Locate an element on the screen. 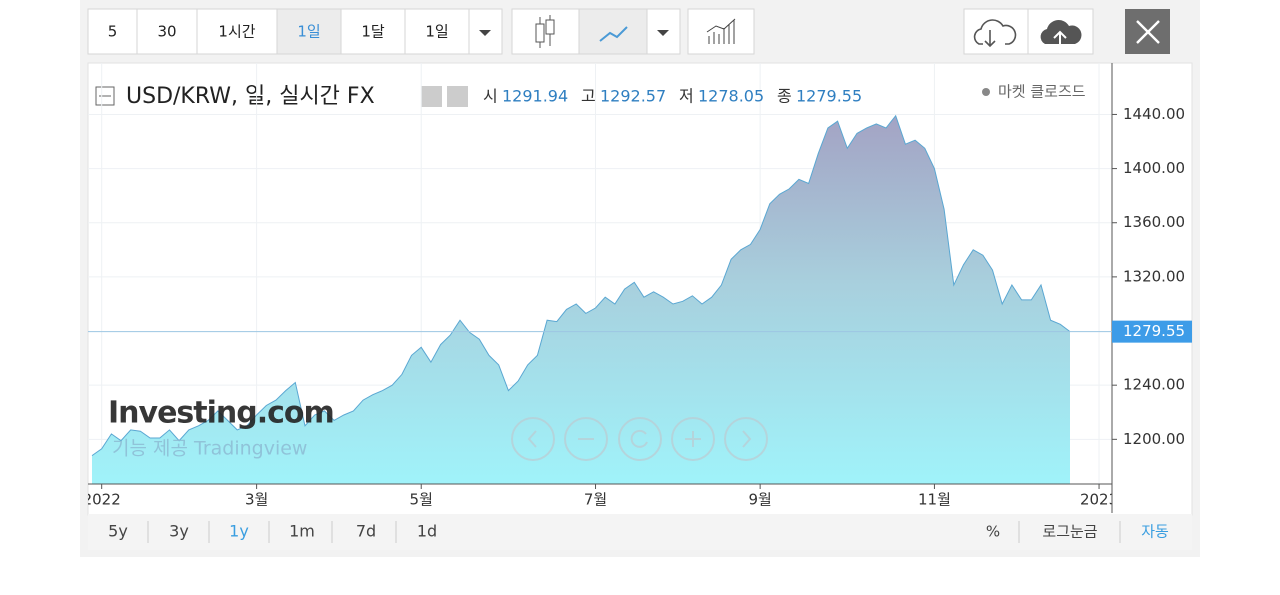 The width and height of the screenshot is (1280, 595). toolbar: 5 30 1시간 1일 1달 1일 is located at coordinates (295, 31).